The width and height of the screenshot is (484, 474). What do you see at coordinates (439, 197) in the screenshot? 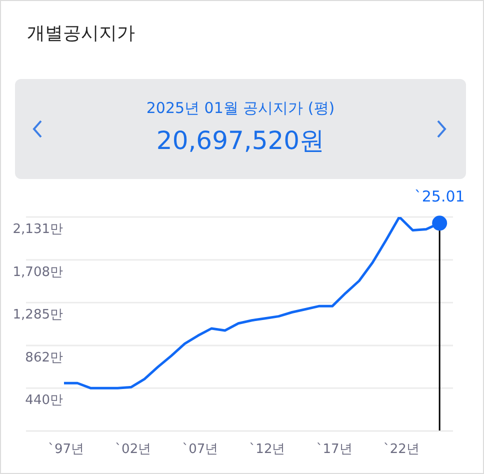
I see `ref-line-label: `25.01` at bounding box center [439, 197].